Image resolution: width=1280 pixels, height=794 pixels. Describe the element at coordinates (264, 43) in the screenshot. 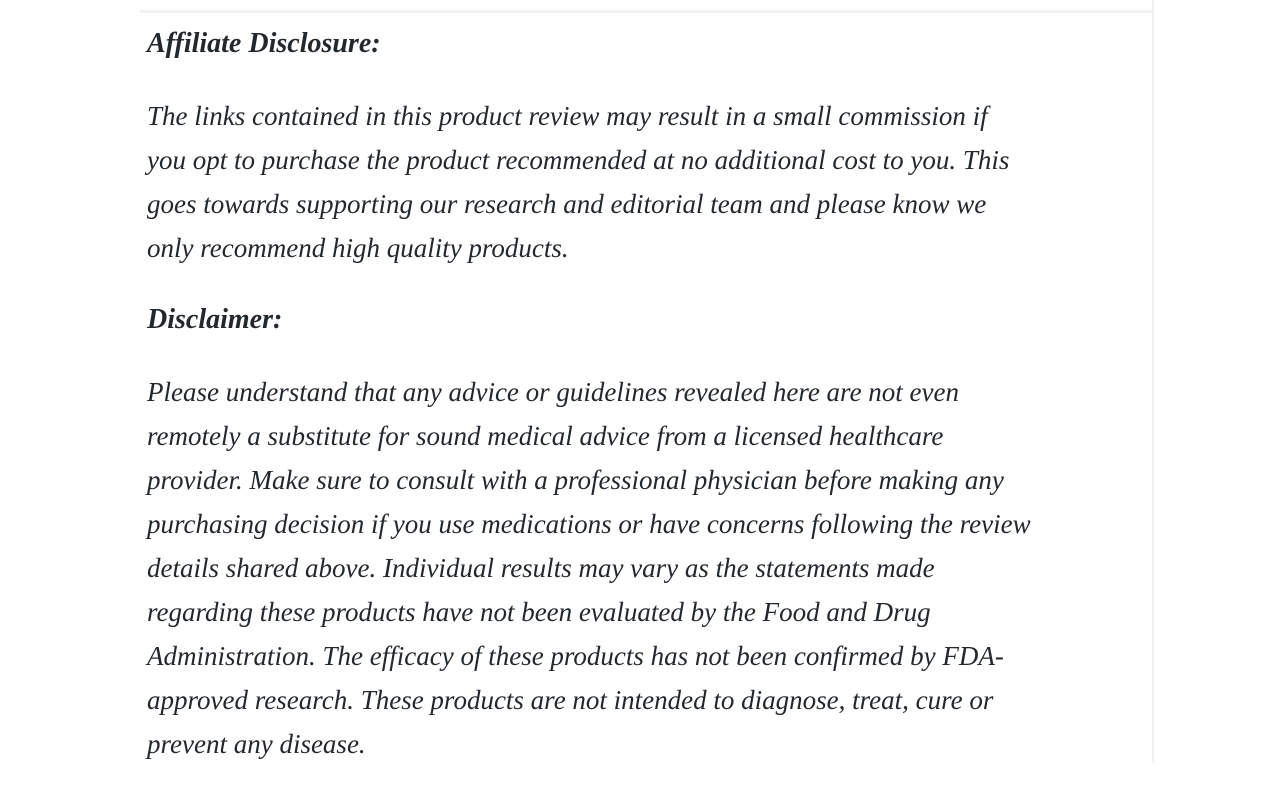

I see `affiliate-disclosure-heading: Affiliate Disclosure:` at that location.